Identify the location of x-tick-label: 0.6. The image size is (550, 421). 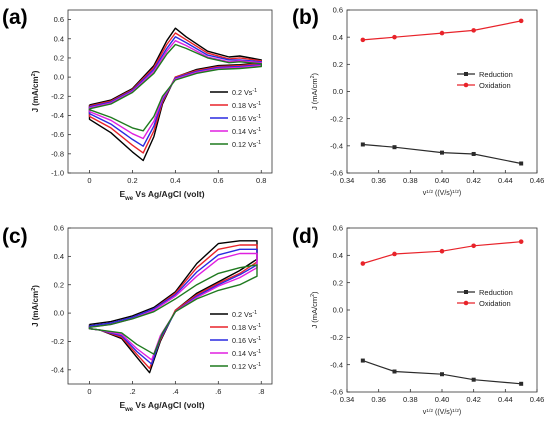
(218, 180).